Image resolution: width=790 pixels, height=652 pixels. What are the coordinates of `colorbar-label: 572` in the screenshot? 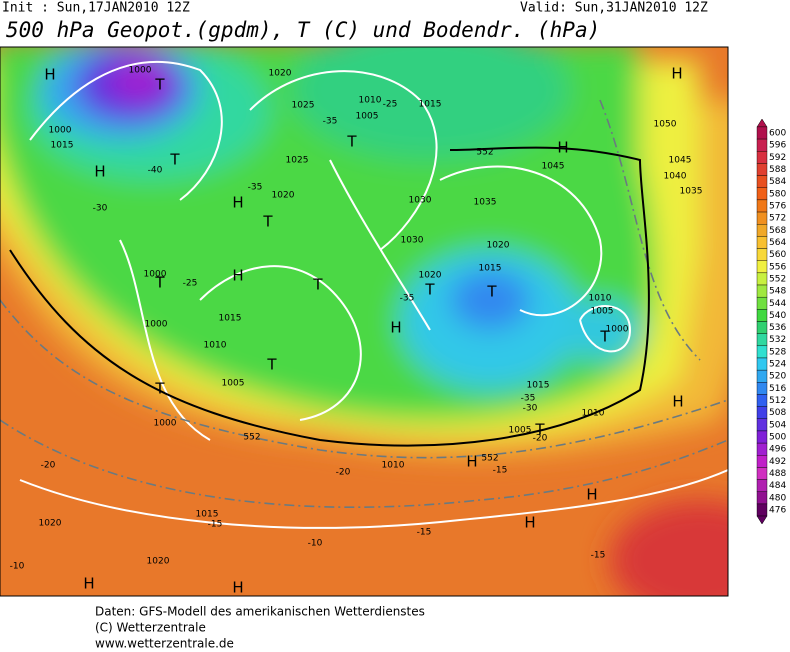 It's located at (777, 219).